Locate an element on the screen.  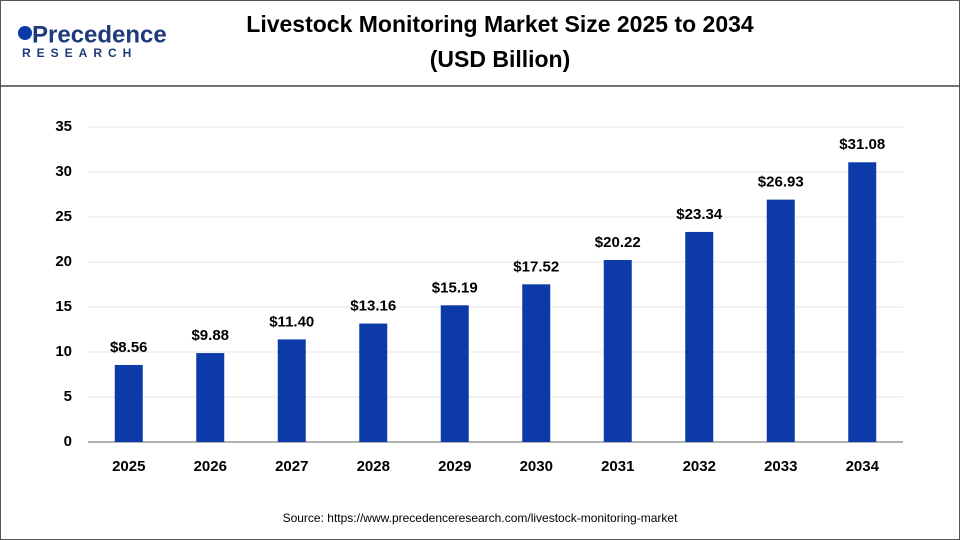
y-tick-label: 0 is located at coordinates (68, 441).